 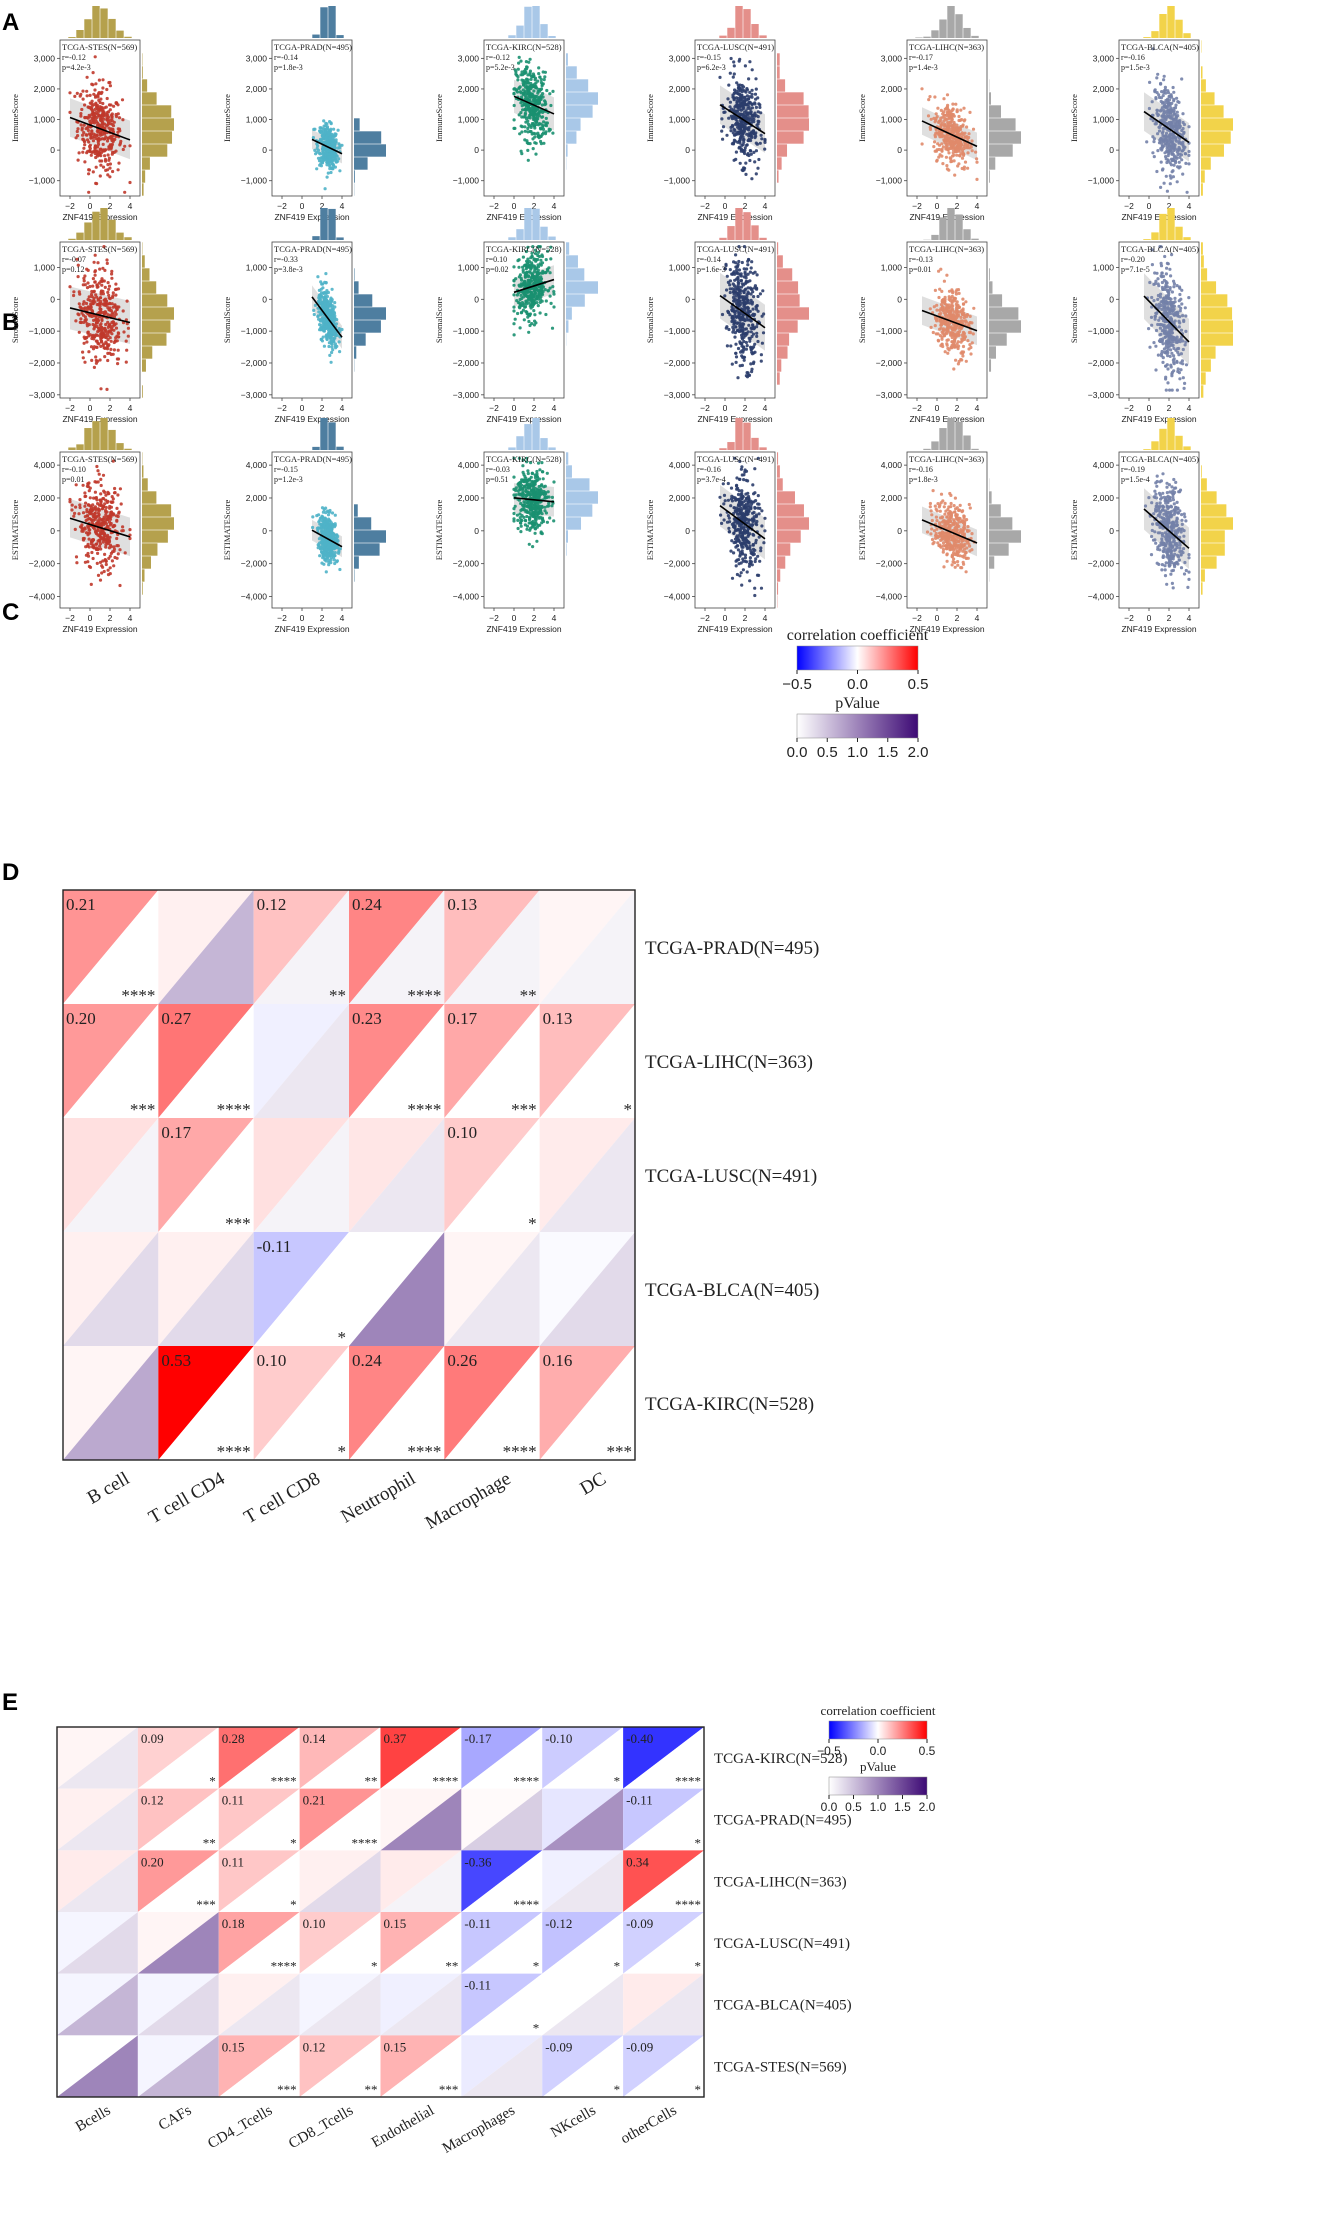 I want to click on cohort-label: TCGA-STES(N=569), so click(x=99, y=249).